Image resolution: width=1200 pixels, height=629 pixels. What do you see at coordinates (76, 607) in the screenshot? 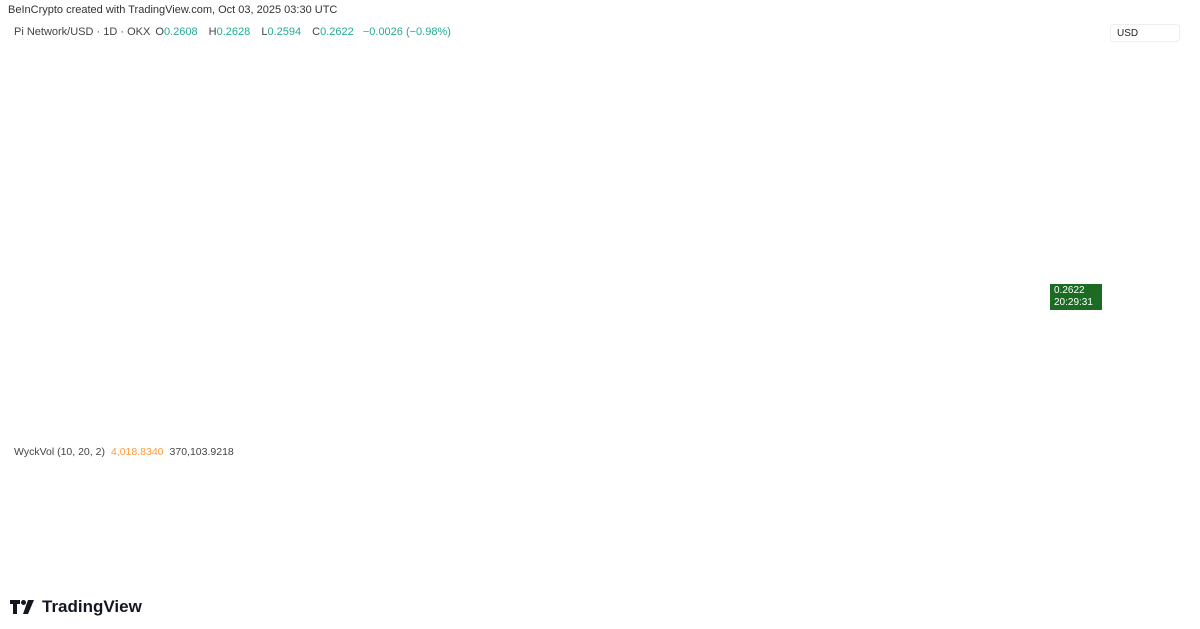
I see `tradingview-logo: TradingView` at bounding box center [76, 607].